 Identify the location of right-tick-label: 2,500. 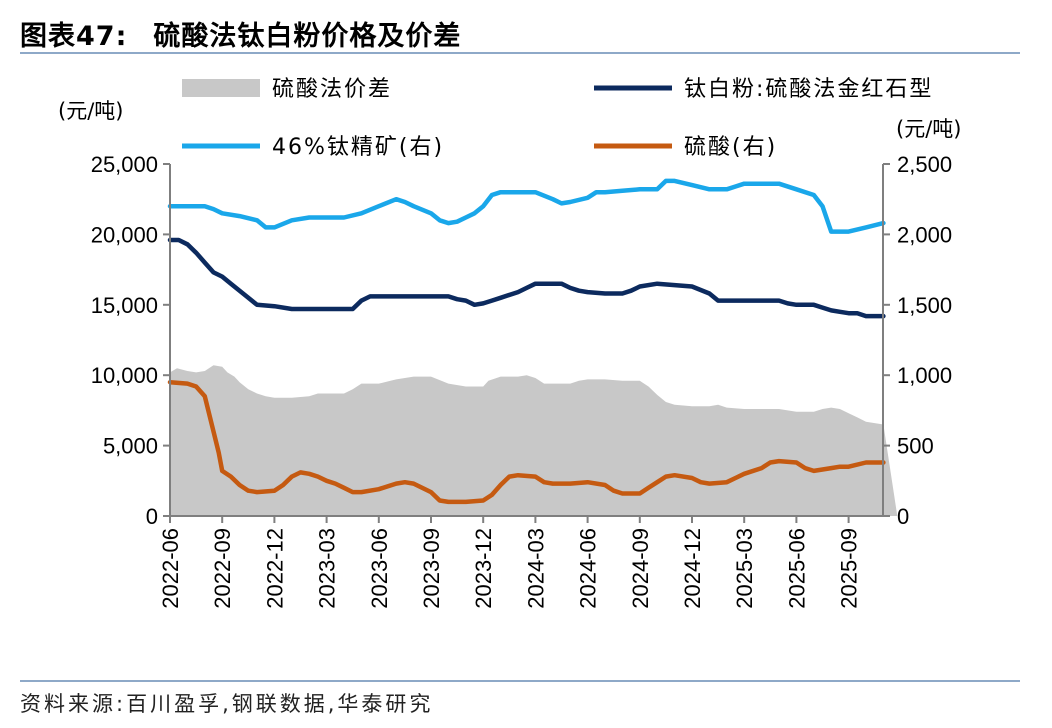
(924, 164).